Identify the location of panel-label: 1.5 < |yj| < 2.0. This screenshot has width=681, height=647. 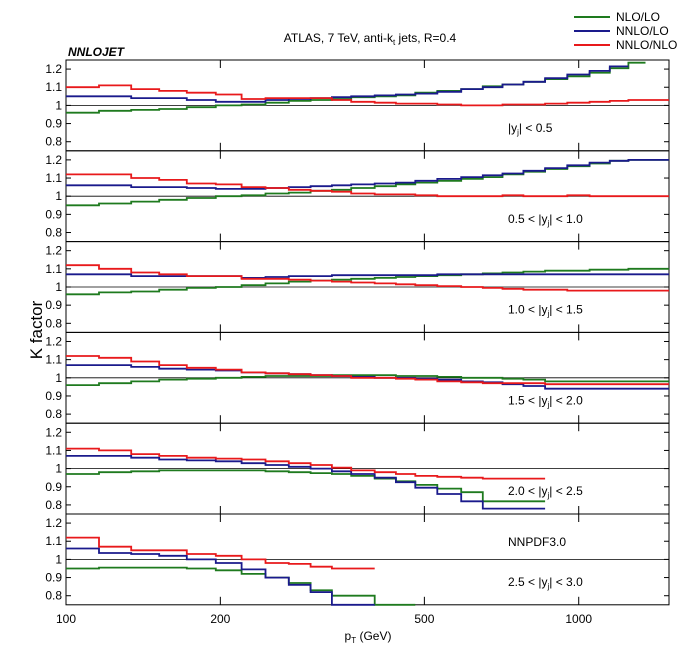
(545, 401).